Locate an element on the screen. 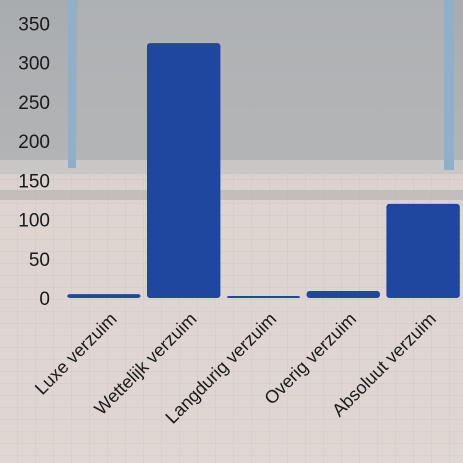 The height and width of the screenshot is (463, 463). y-tick-label: 350 is located at coordinates (34, 25).